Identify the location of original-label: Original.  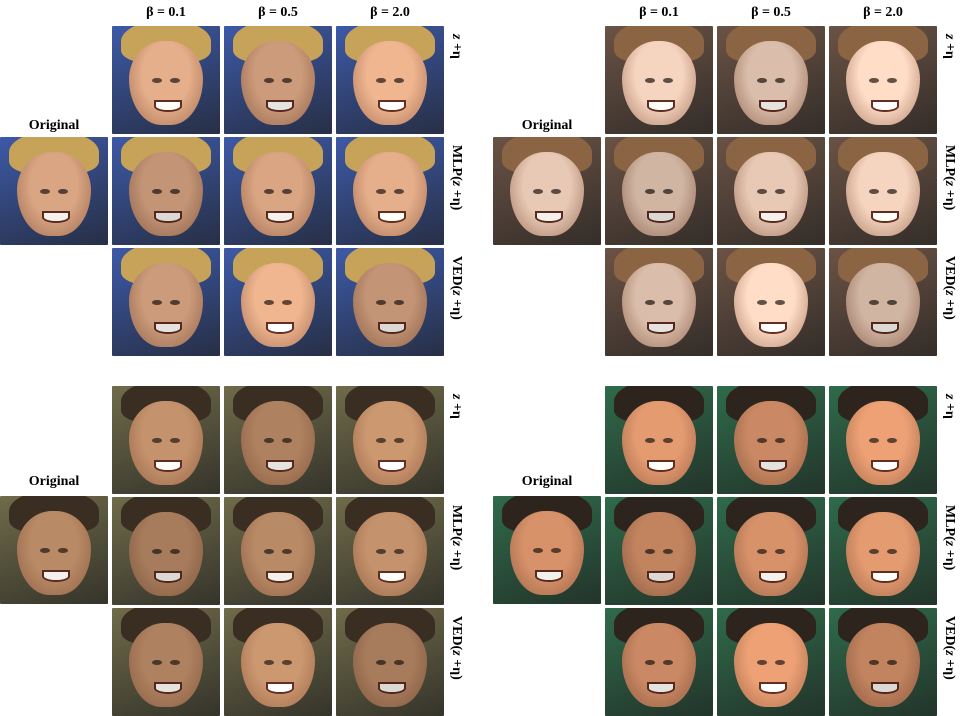
(54, 481).